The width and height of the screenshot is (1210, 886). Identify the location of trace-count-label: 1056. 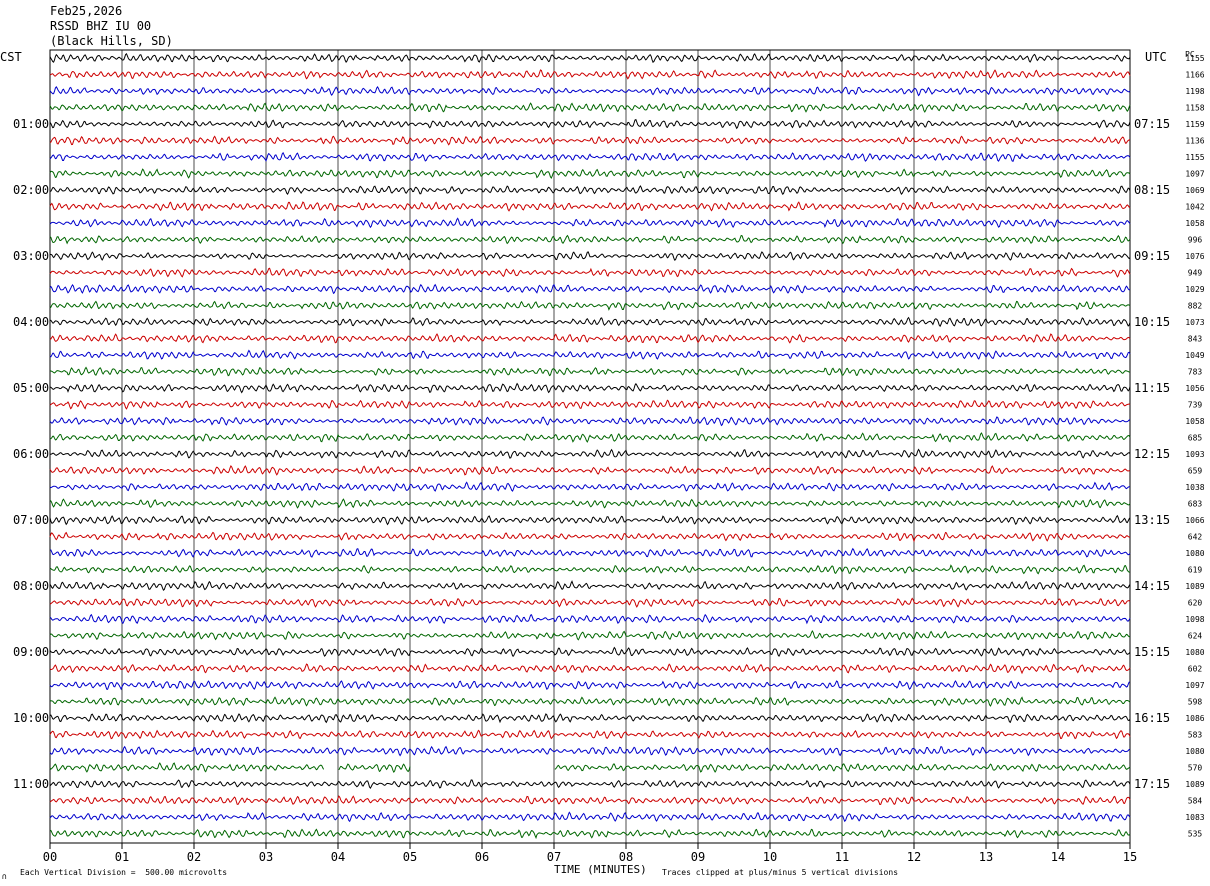
(1194, 388).